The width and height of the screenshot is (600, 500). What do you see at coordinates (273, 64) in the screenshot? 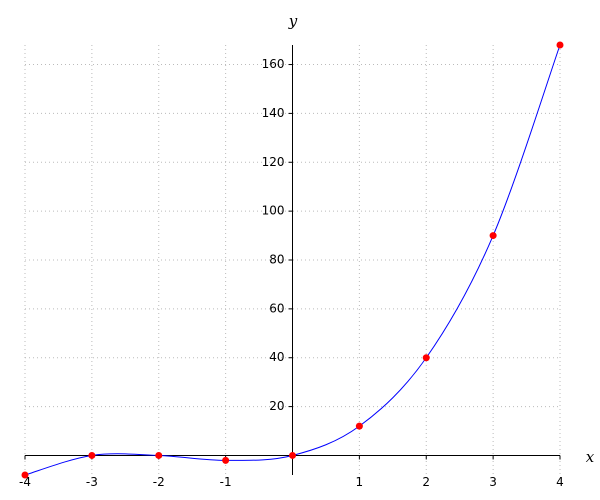
I see `y-tick-label: 160` at bounding box center [273, 64].